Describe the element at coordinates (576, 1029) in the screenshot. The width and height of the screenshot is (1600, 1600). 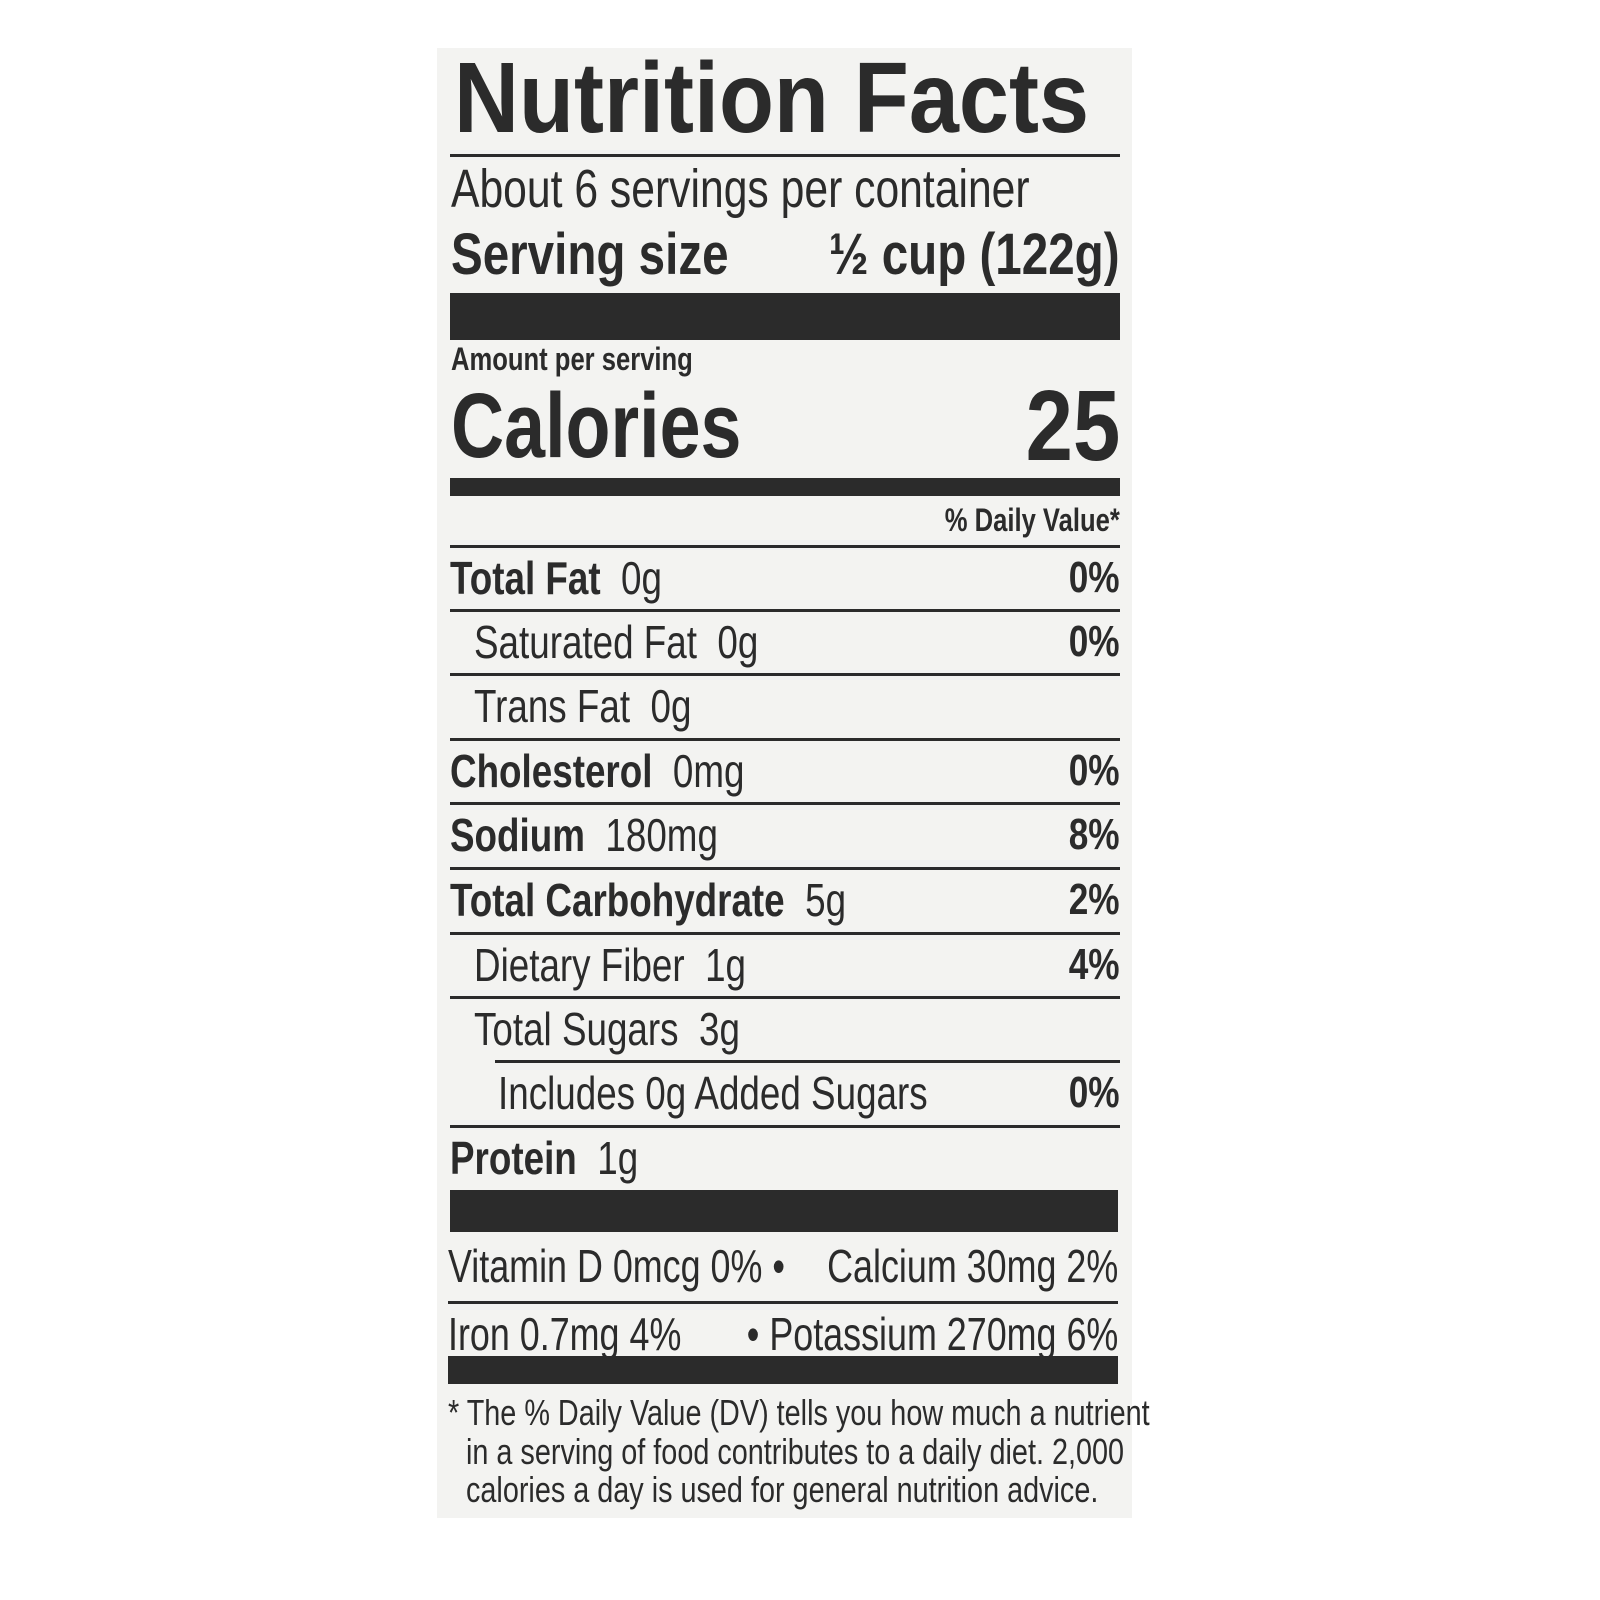
I see `nutrient-name: Total Sugars` at that location.